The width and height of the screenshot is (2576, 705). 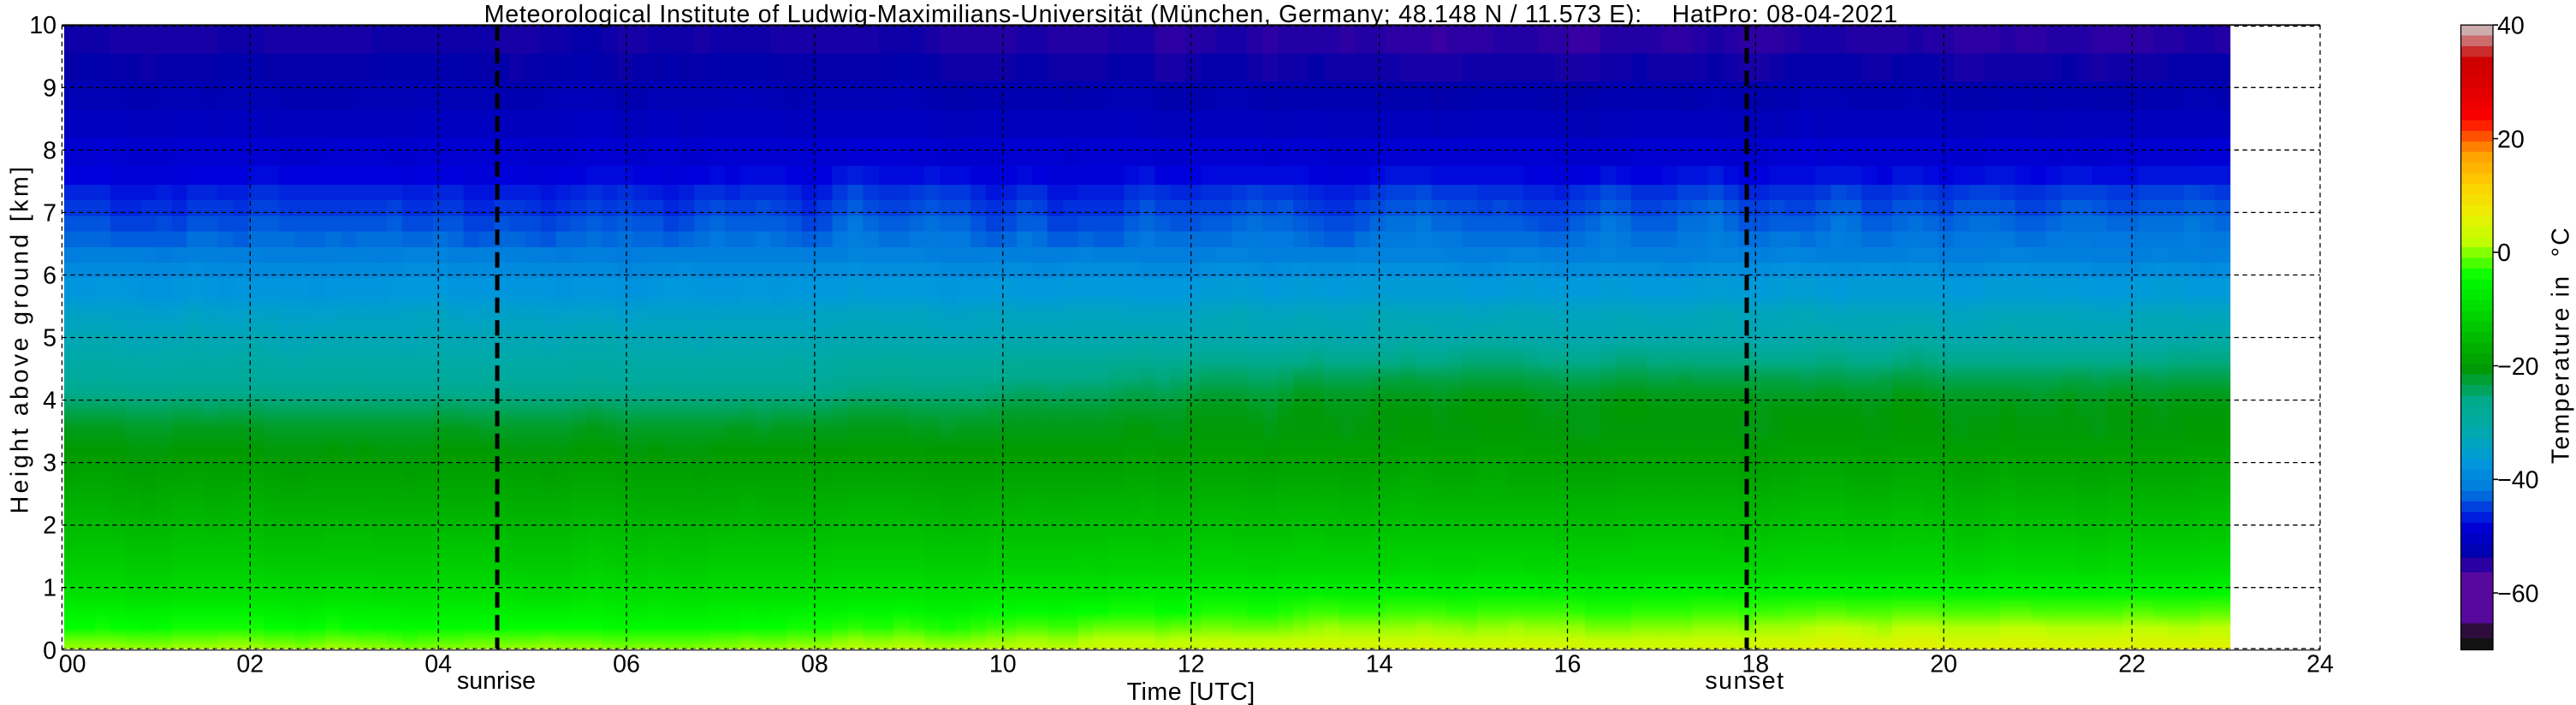 What do you see at coordinates (49, 150) in the screenshot?
I see `svg-text: 8` at bounding box center [49, 150].